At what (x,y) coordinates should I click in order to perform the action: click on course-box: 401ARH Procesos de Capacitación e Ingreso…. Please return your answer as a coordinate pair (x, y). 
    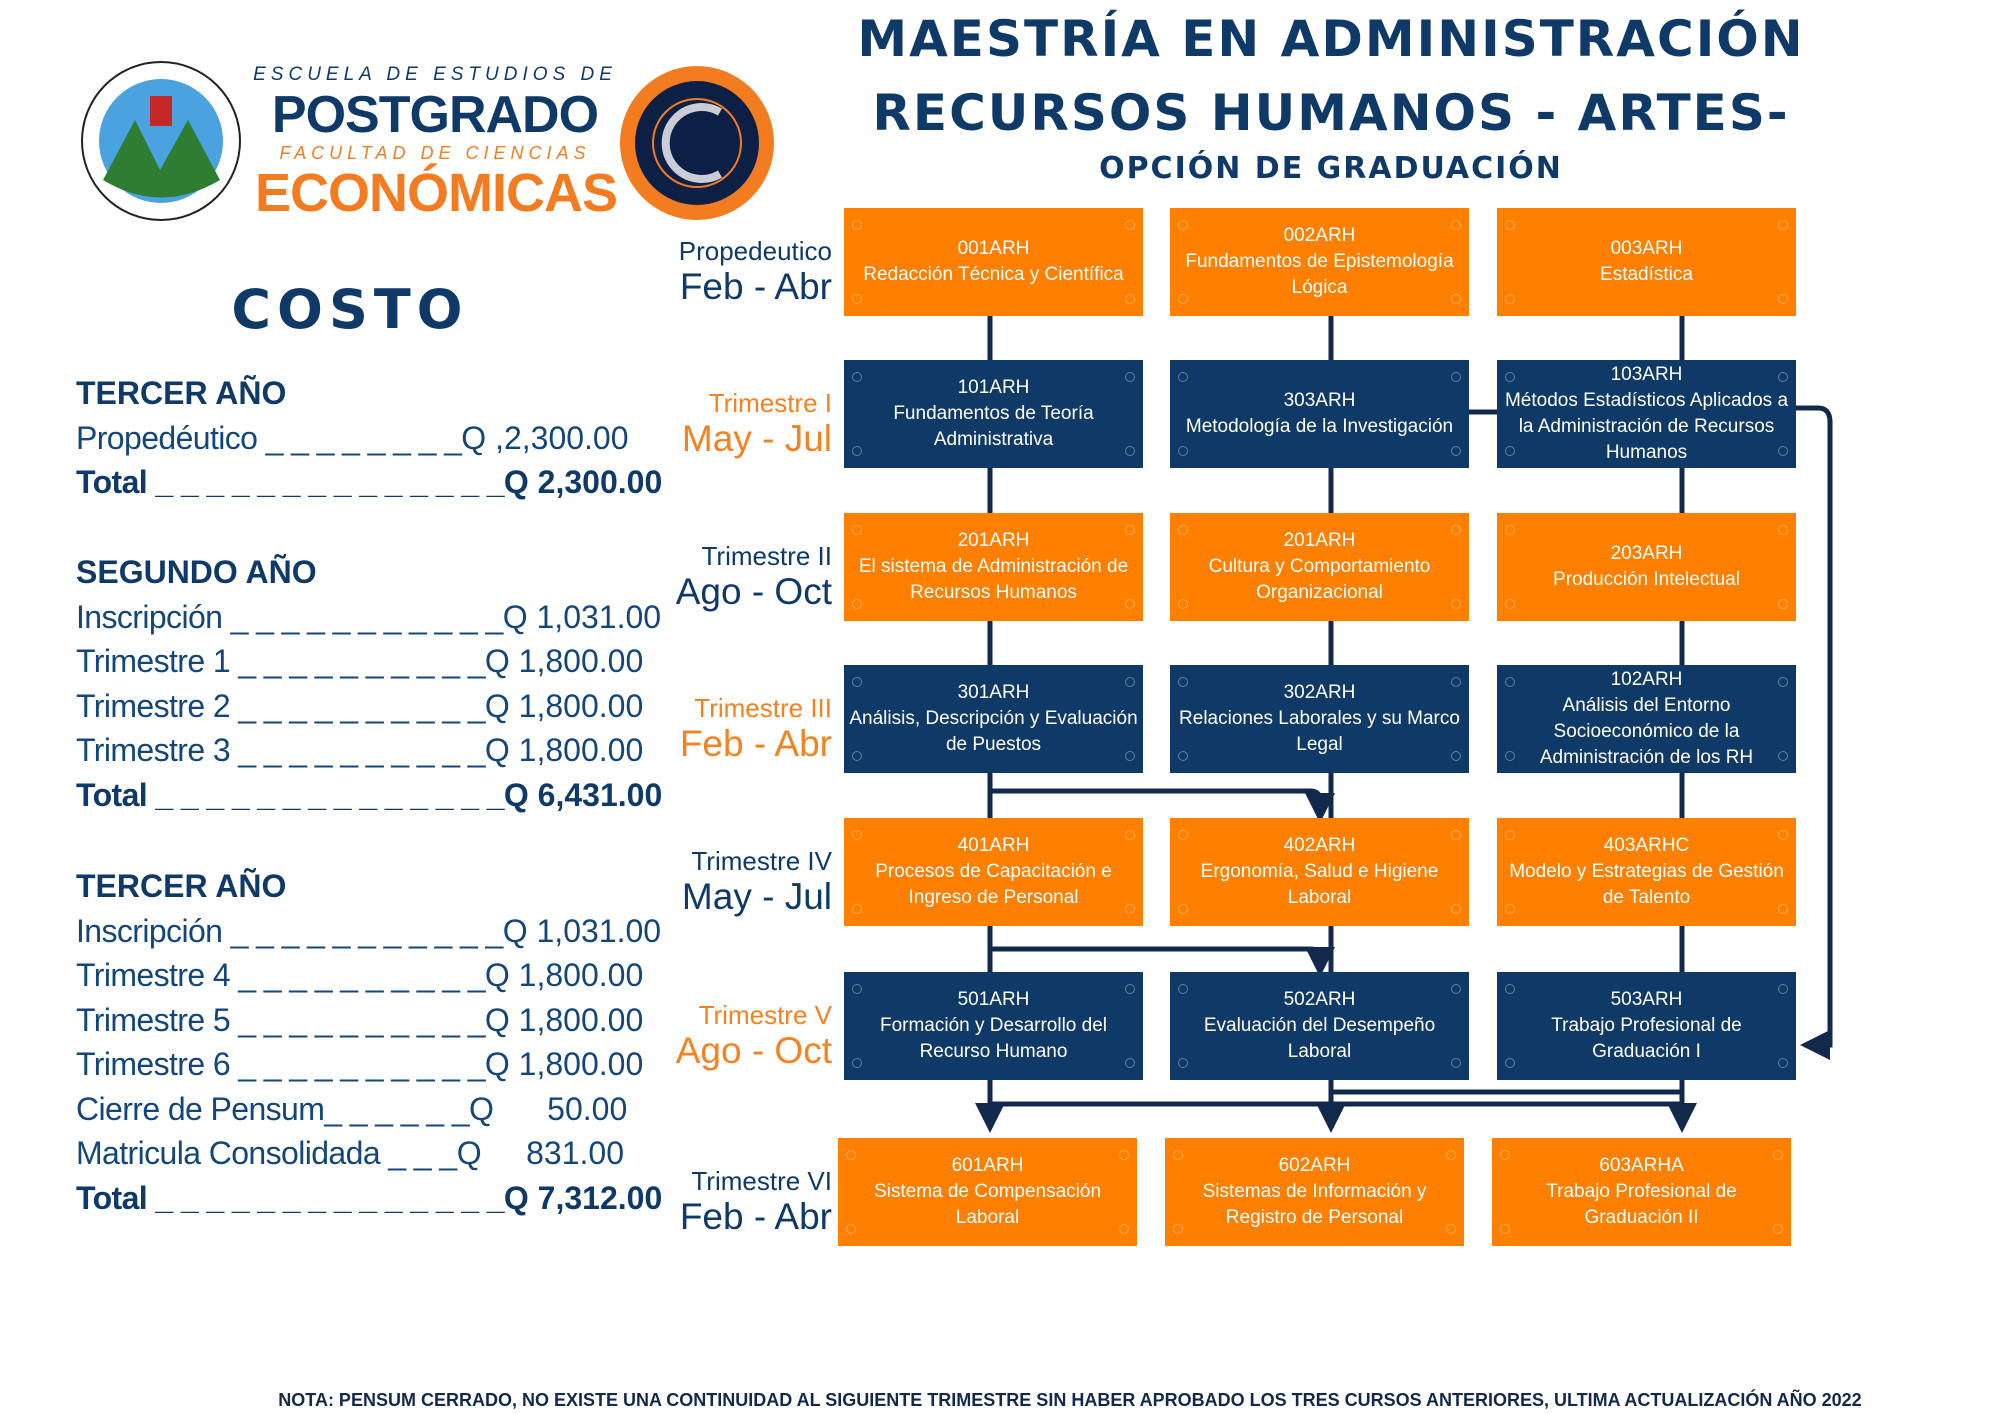
    Looking at the image, I should click on (993, 872).